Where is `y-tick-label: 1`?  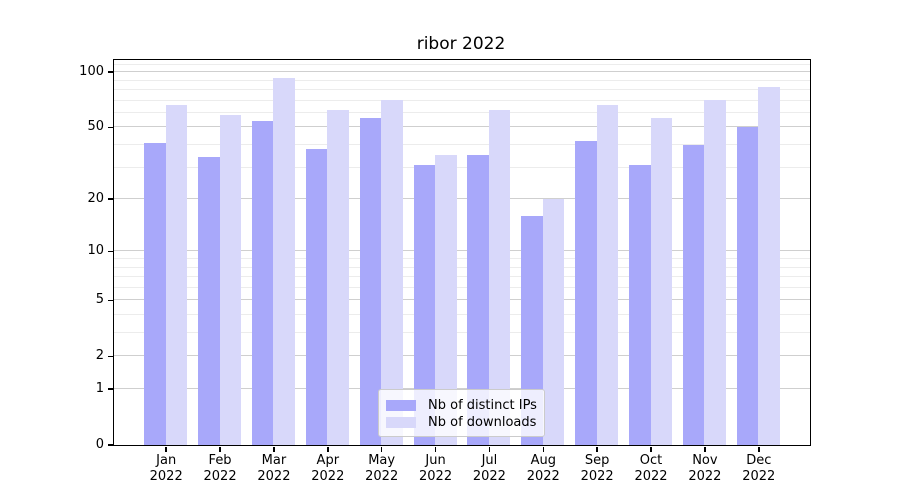 y-tick-label: 1 is located at coordinates (99, 388).